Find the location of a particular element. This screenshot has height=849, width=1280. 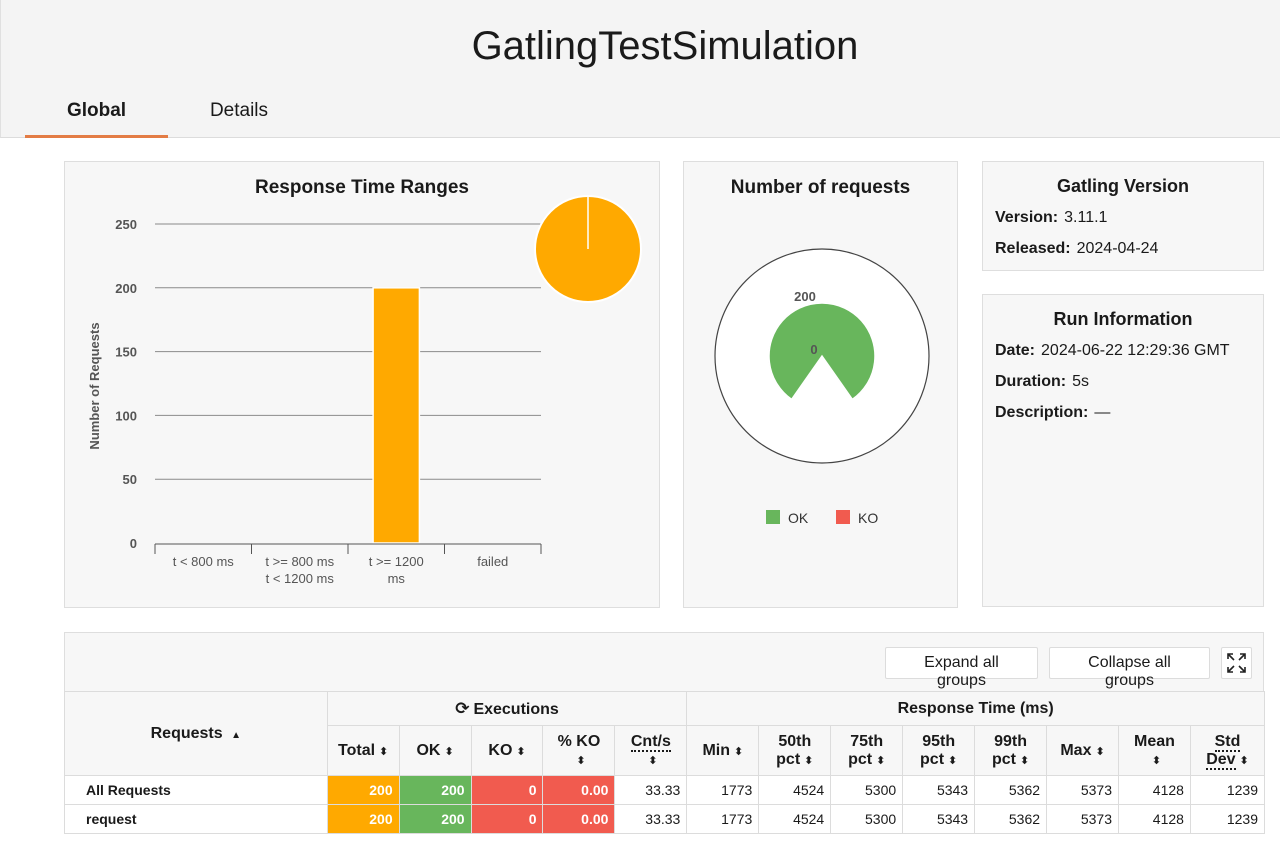

description-value: — is located at coordinates (1102, 412).